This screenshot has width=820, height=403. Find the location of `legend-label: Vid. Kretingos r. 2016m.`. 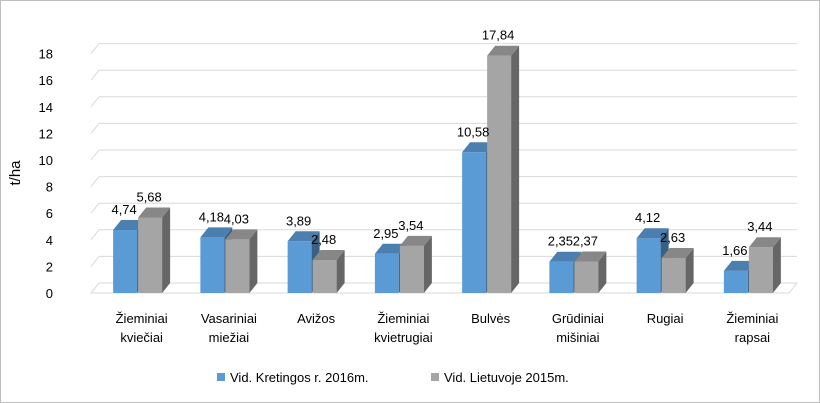

legend-label: Vid. Kretingos r. 2016m. is located at coordinates (299, 377).